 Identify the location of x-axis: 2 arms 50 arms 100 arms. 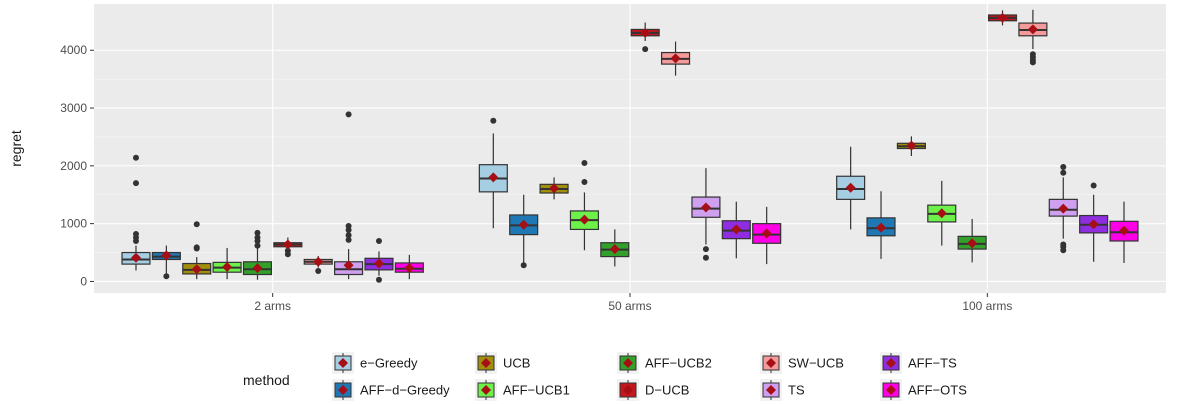
(633, 303).